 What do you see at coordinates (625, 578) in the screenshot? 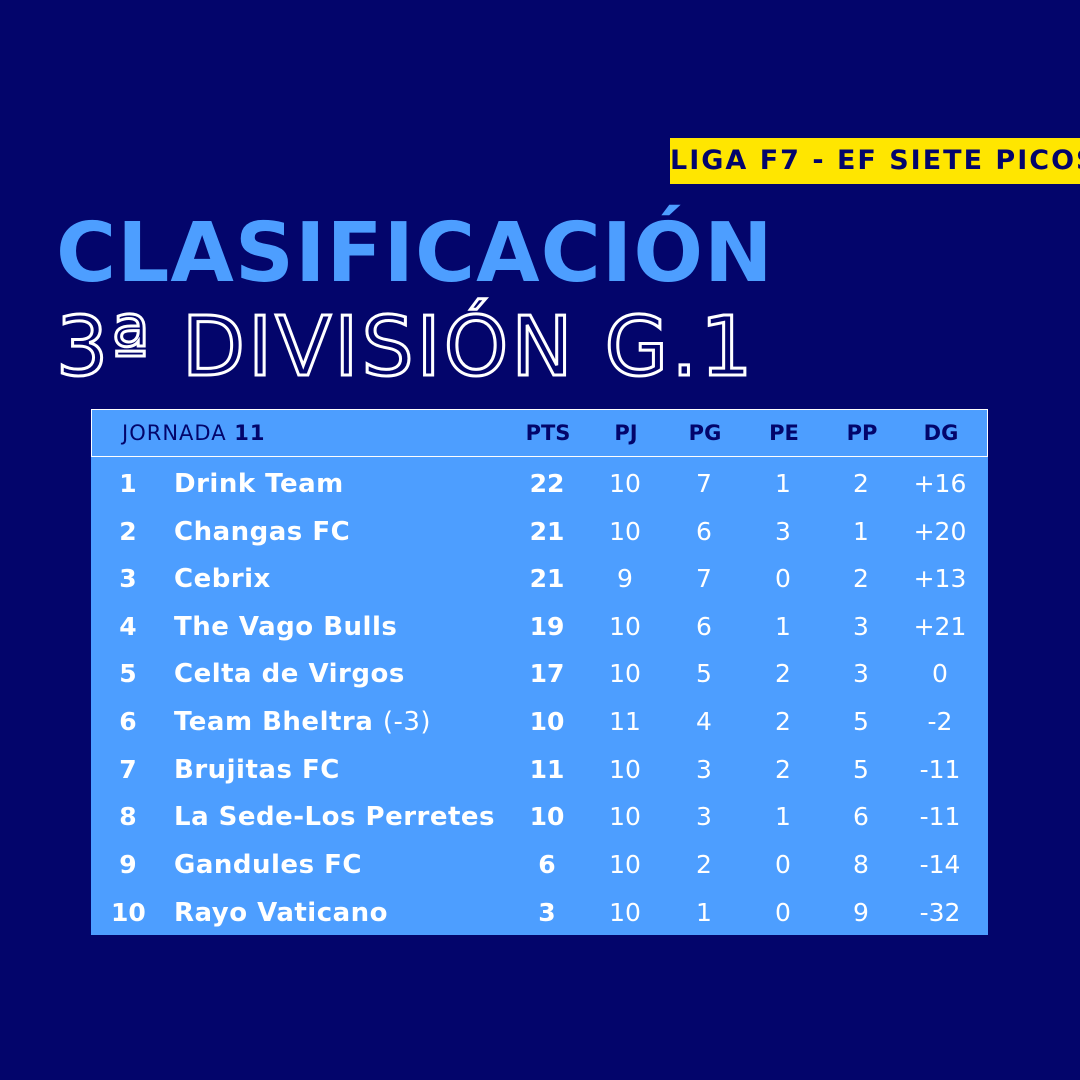
I see `row-pj: 9` at bounding box center [625, 578].